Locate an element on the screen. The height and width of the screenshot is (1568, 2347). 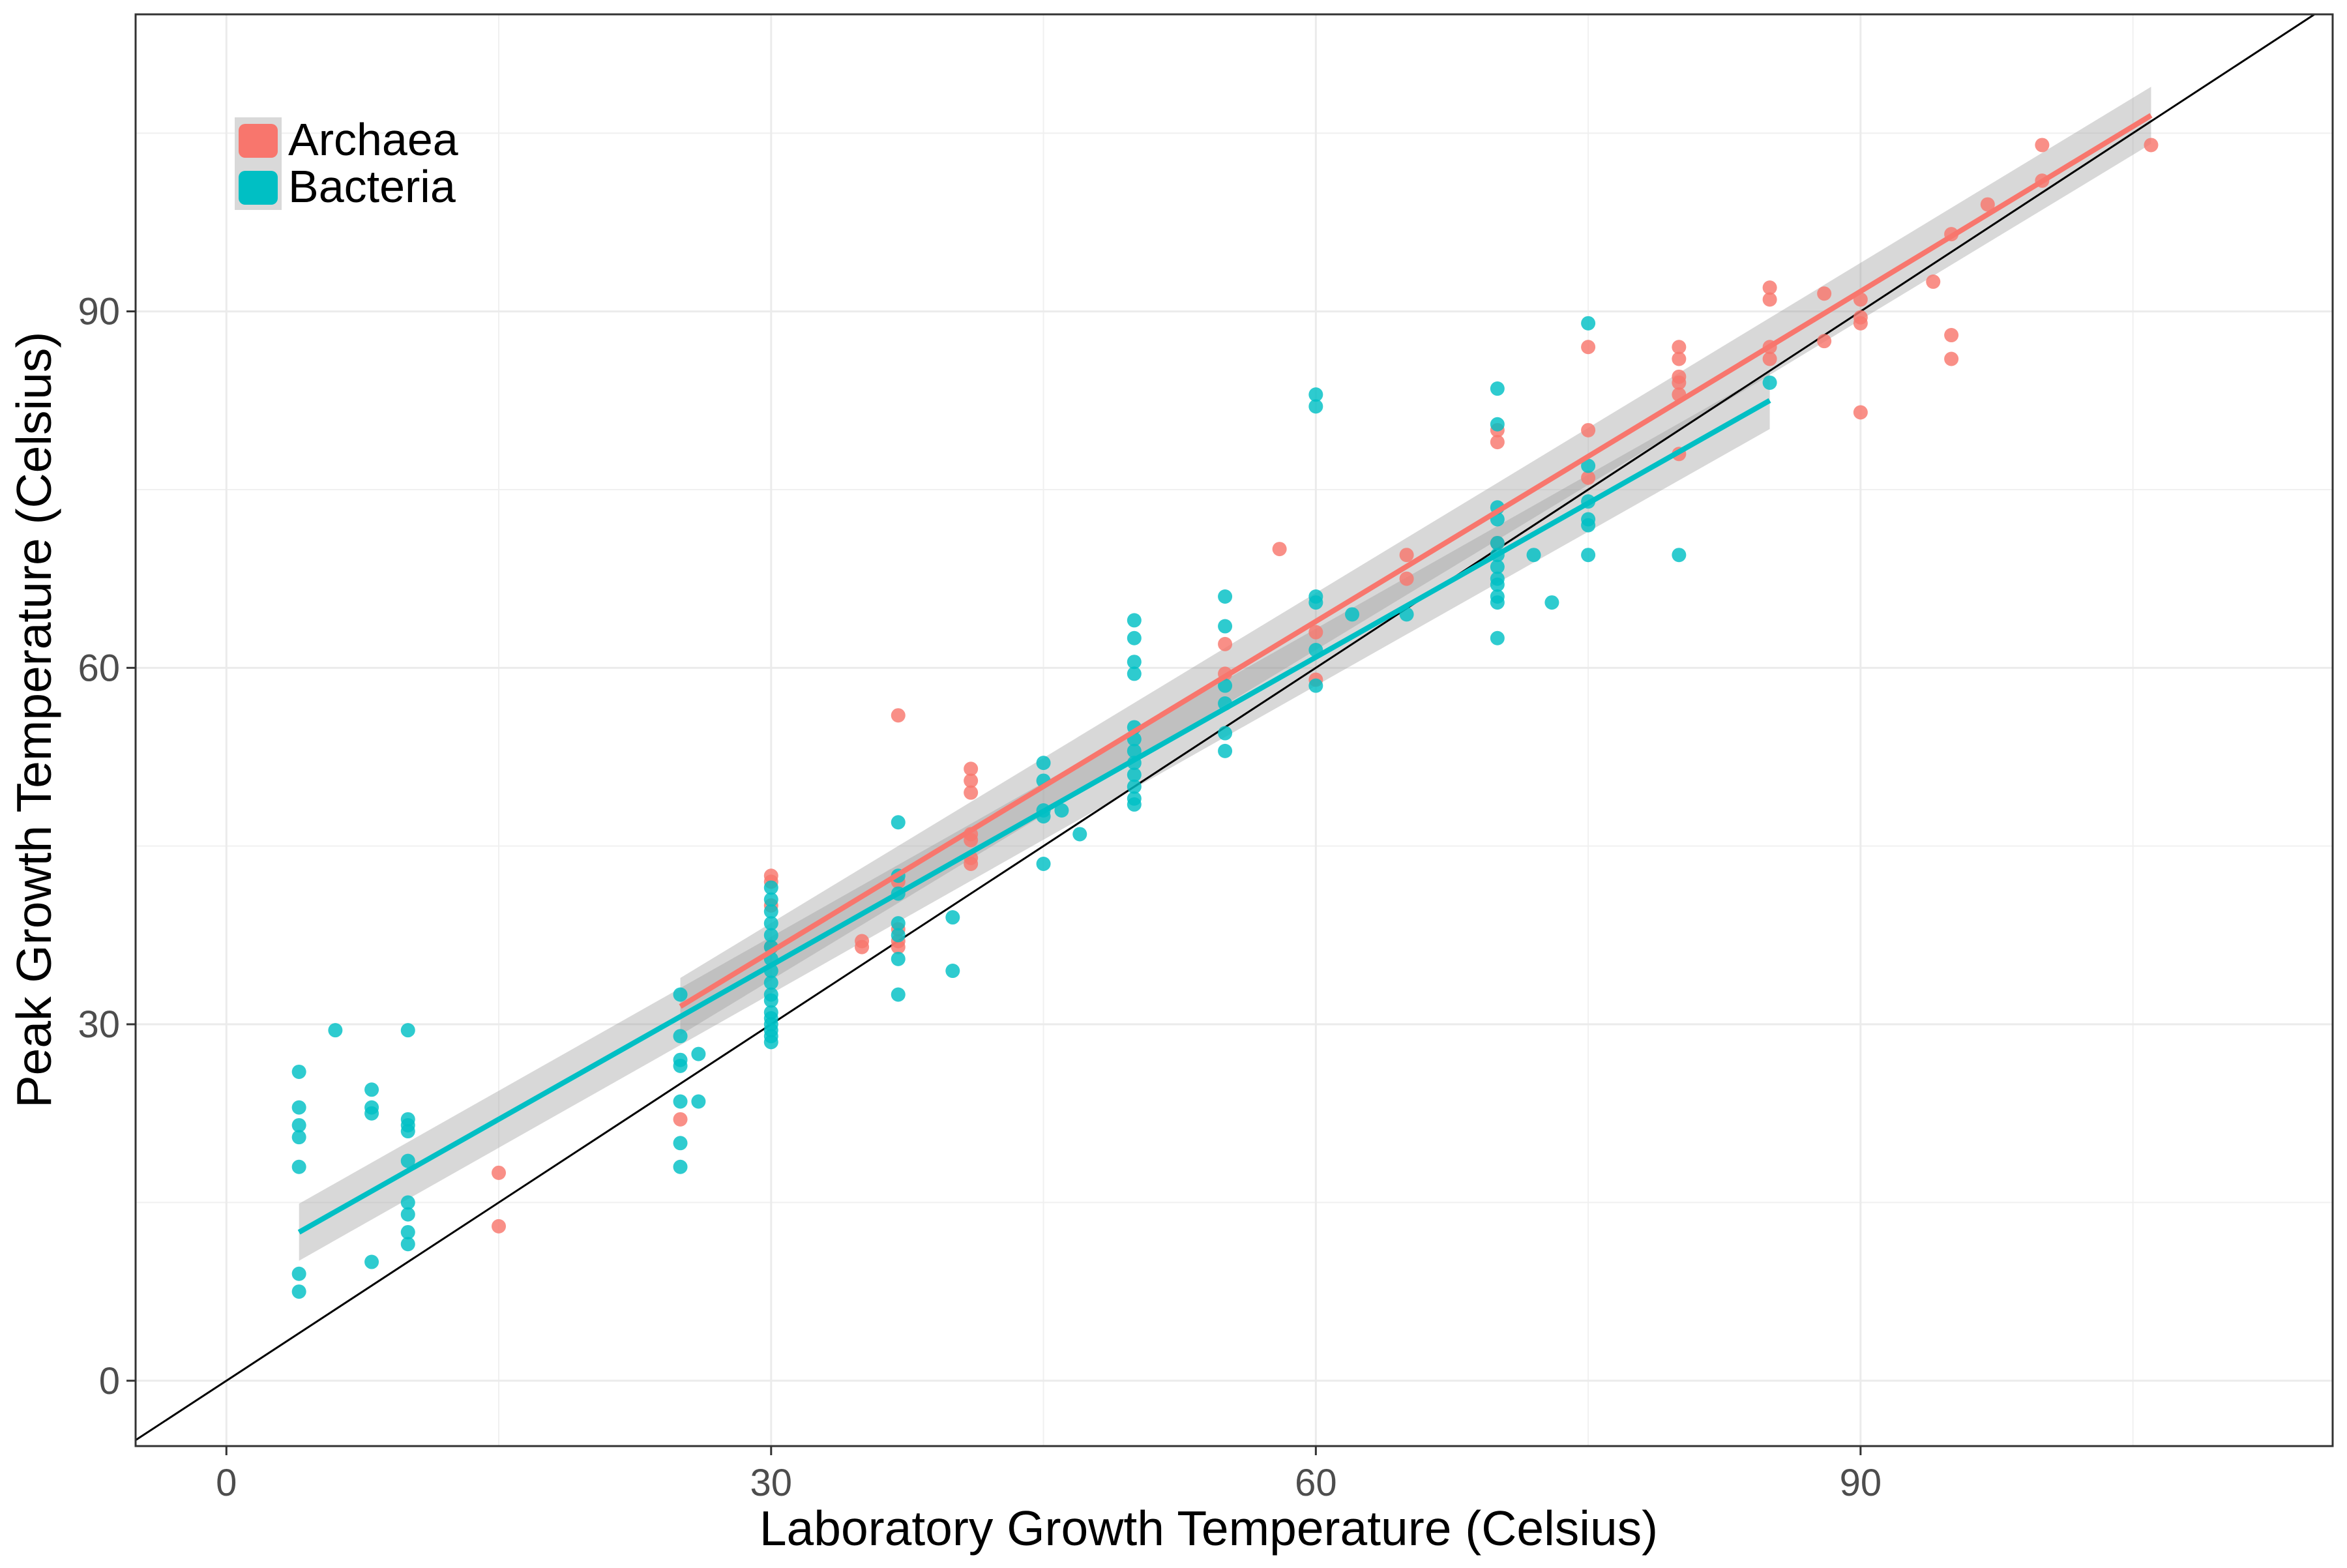
y-axis-label: Peak Growth Temperature (Celsius) is located at coordinates (34, 720).